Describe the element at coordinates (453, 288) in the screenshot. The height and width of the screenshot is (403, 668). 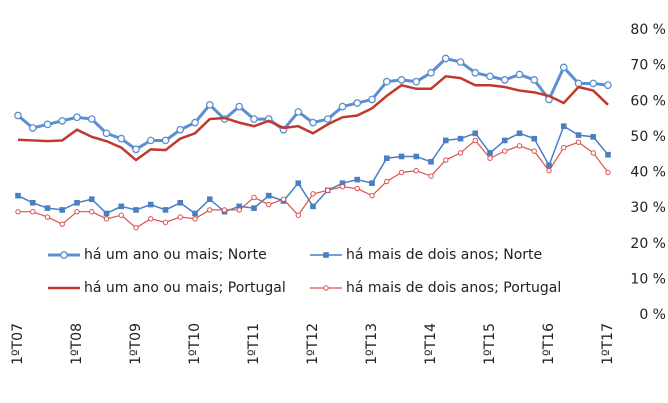
I see `legend-label: há mais de dois anos; Portugal` at that location.